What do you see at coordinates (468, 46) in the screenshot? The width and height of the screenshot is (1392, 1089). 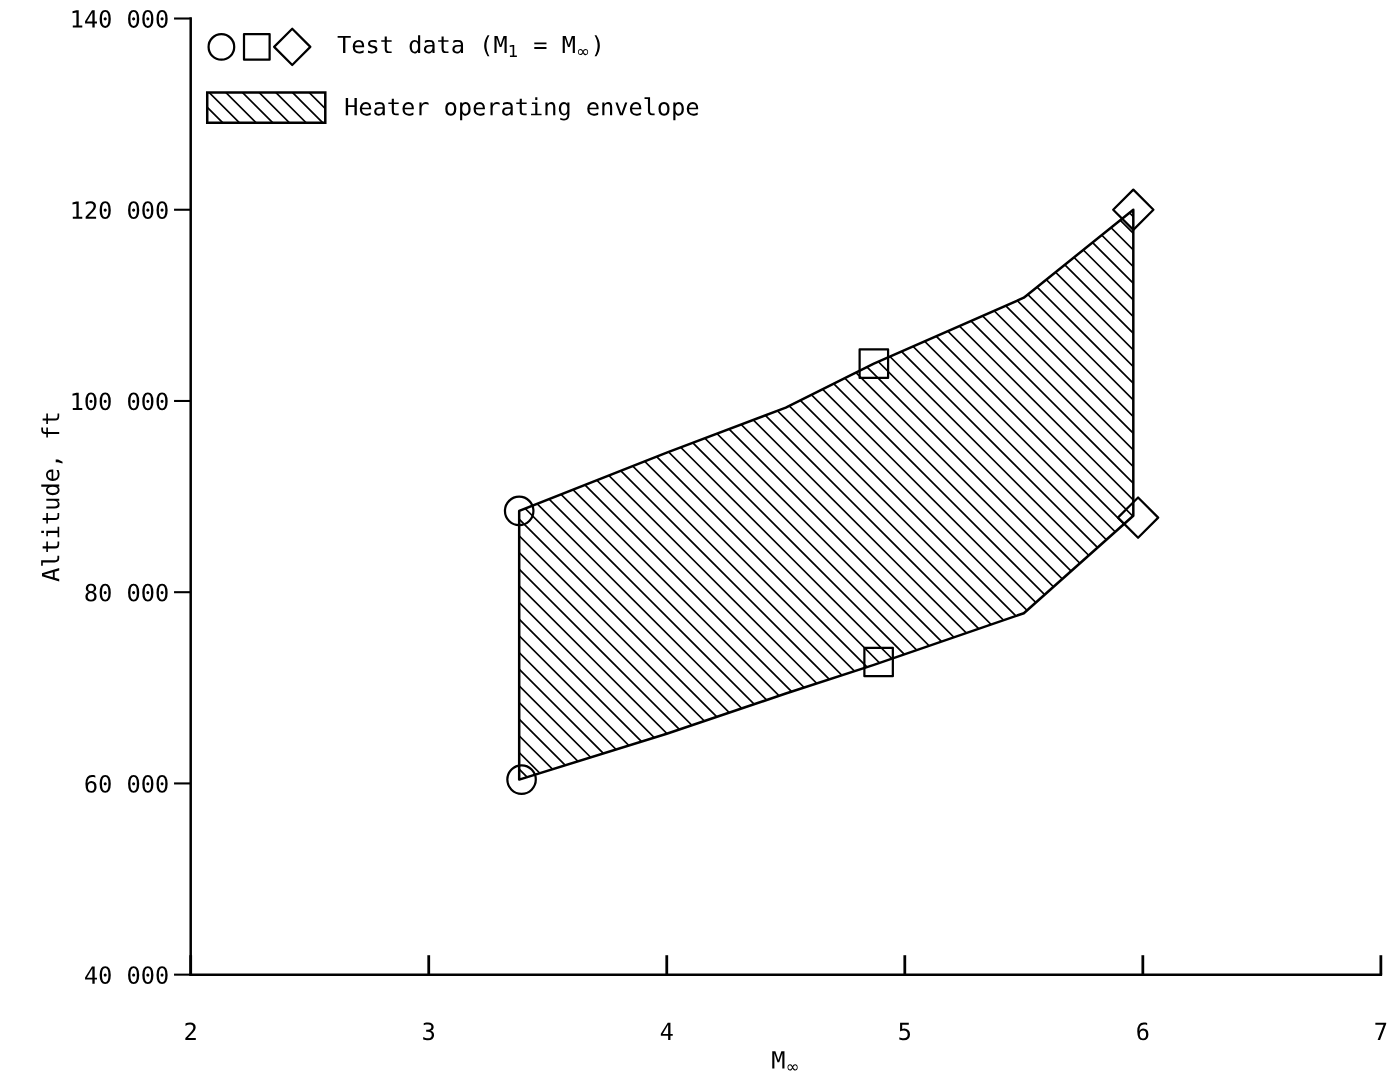 I see `legend-label: Test data (M$_{1}$ = M$_{∞}$)` at bounding box center [468, 46].